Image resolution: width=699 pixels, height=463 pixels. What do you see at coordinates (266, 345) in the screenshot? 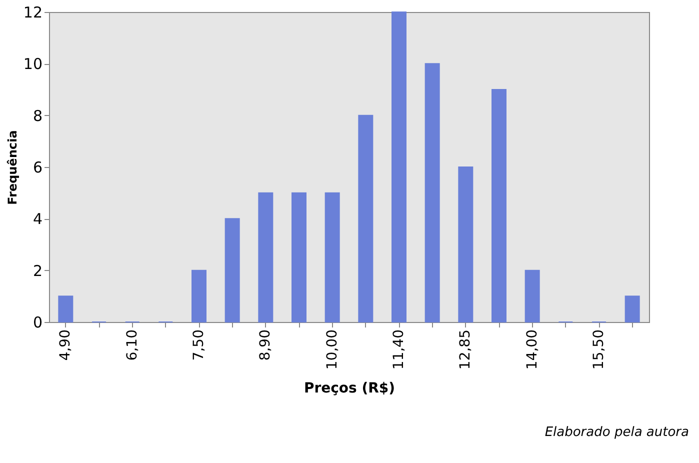
I see `x-tick-label: 8,90` at bounding box center [266, 345].